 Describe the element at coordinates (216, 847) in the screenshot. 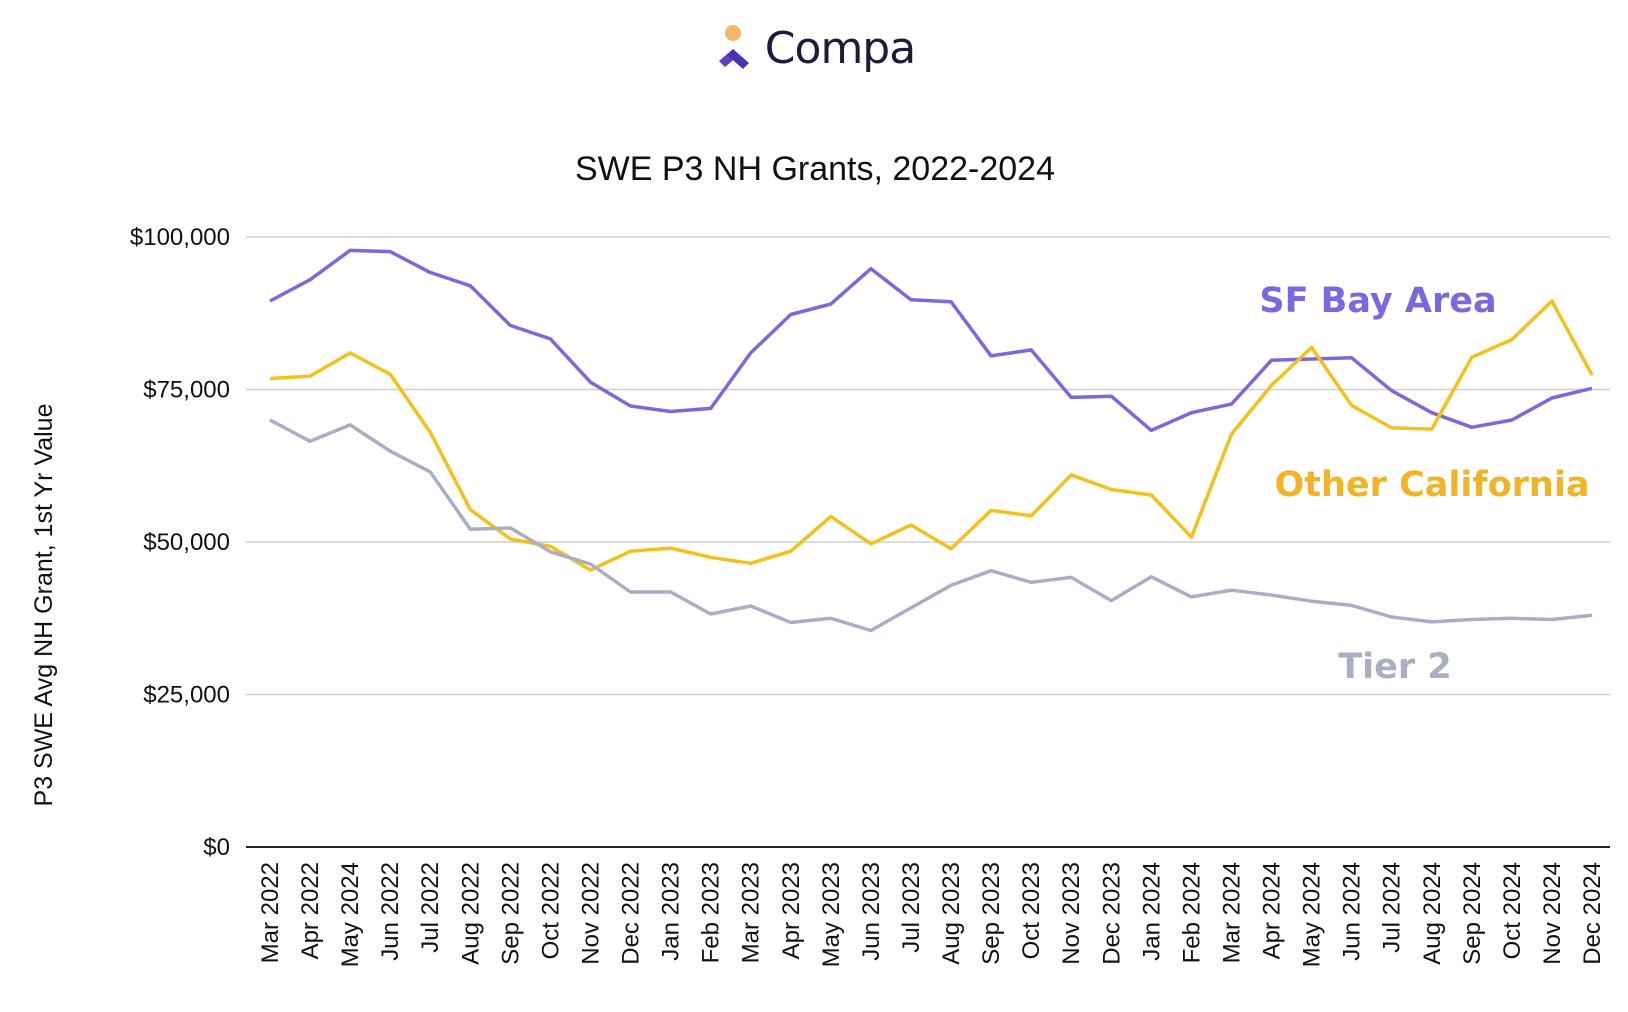

I see `y-tick-label: $0` at that location.